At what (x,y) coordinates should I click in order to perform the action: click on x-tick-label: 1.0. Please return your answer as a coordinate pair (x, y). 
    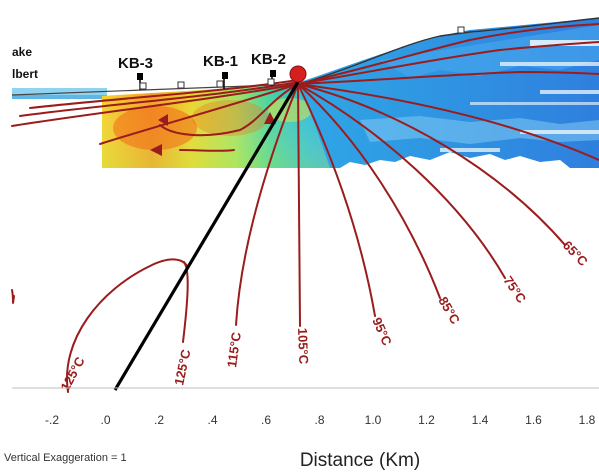
    Looking at the image, I should click on (373, 420).